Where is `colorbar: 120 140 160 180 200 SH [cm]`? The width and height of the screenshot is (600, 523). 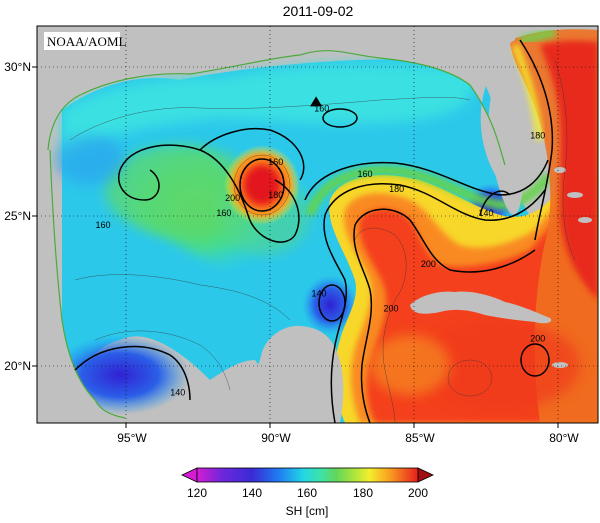
colorbar: 120 140 160 180 200 SH [cm] is located at coordinates (307, 492).